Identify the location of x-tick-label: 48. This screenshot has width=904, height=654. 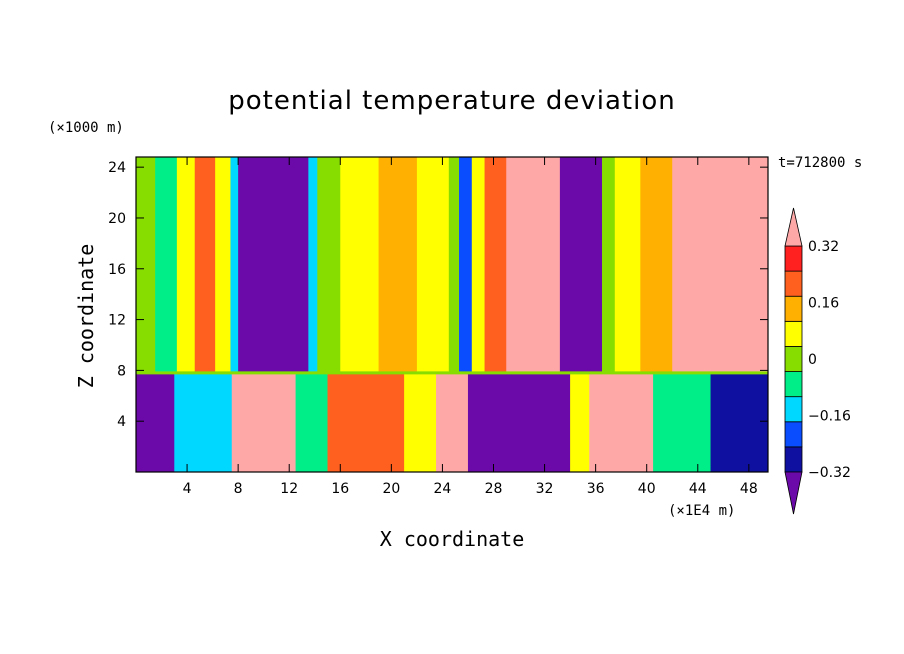
(749, 489).